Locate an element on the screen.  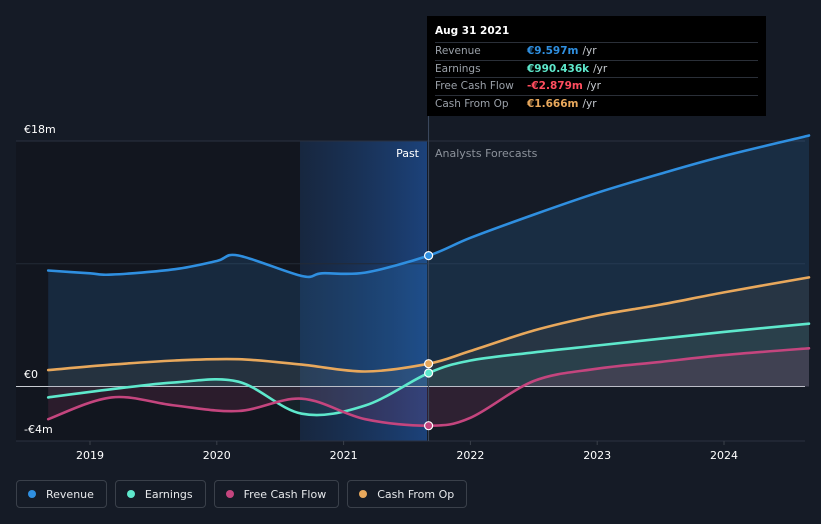
tooltip-label: Earnings is located at coordinates (458, 68).